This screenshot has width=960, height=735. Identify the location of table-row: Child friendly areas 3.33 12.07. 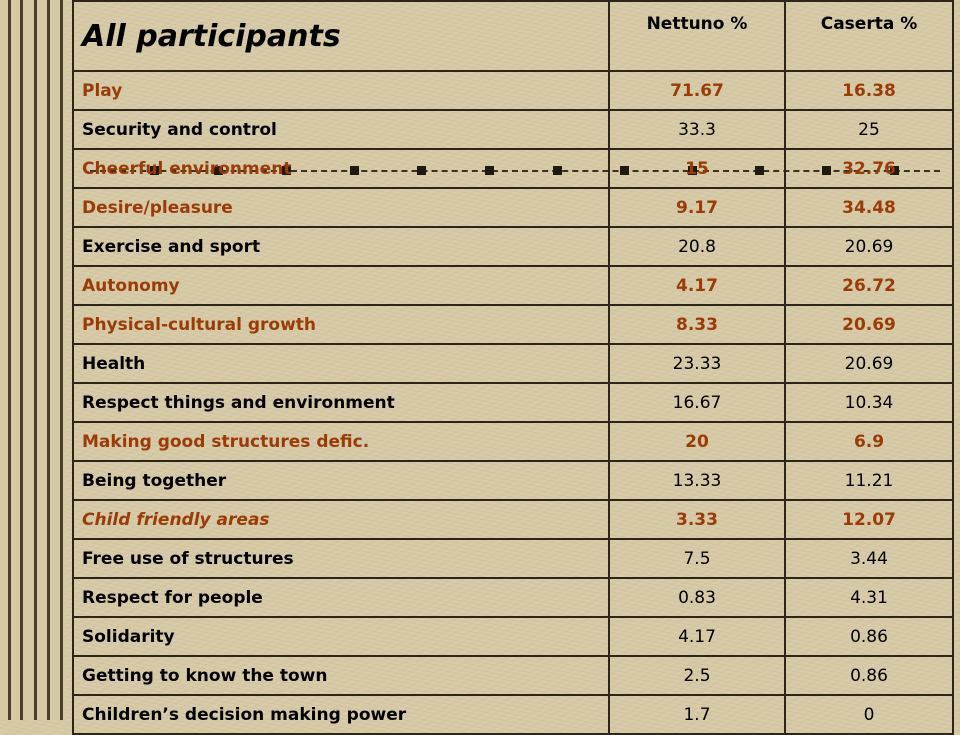
(513, 519).